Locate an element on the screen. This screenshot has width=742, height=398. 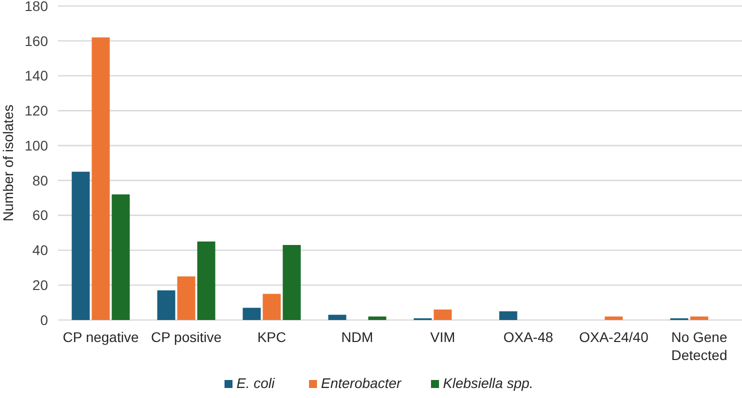
y-tick-label: 100 is located at coordinates (36, 145).